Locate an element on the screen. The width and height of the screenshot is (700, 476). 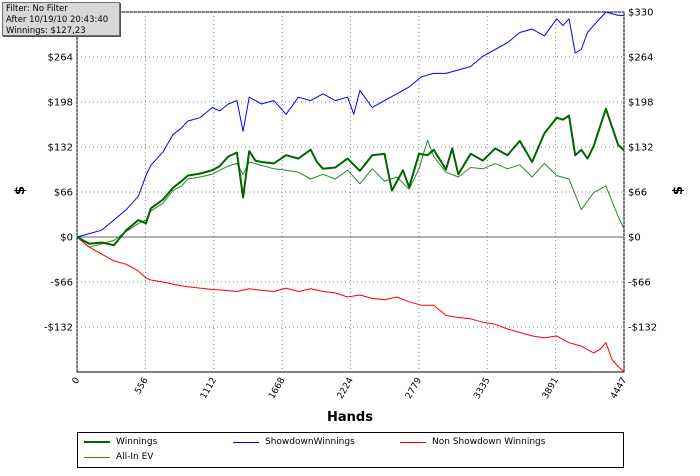
x-tick-label: 0 is located at coordinates (77, 381).